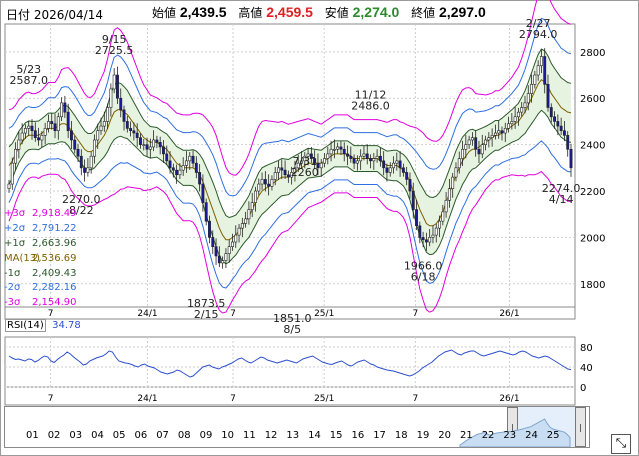 This screenshot has width=639, height=456. Describe the element at coordinates (580, 427) in the screenshot. I see `range-right-handle: |` at that location.